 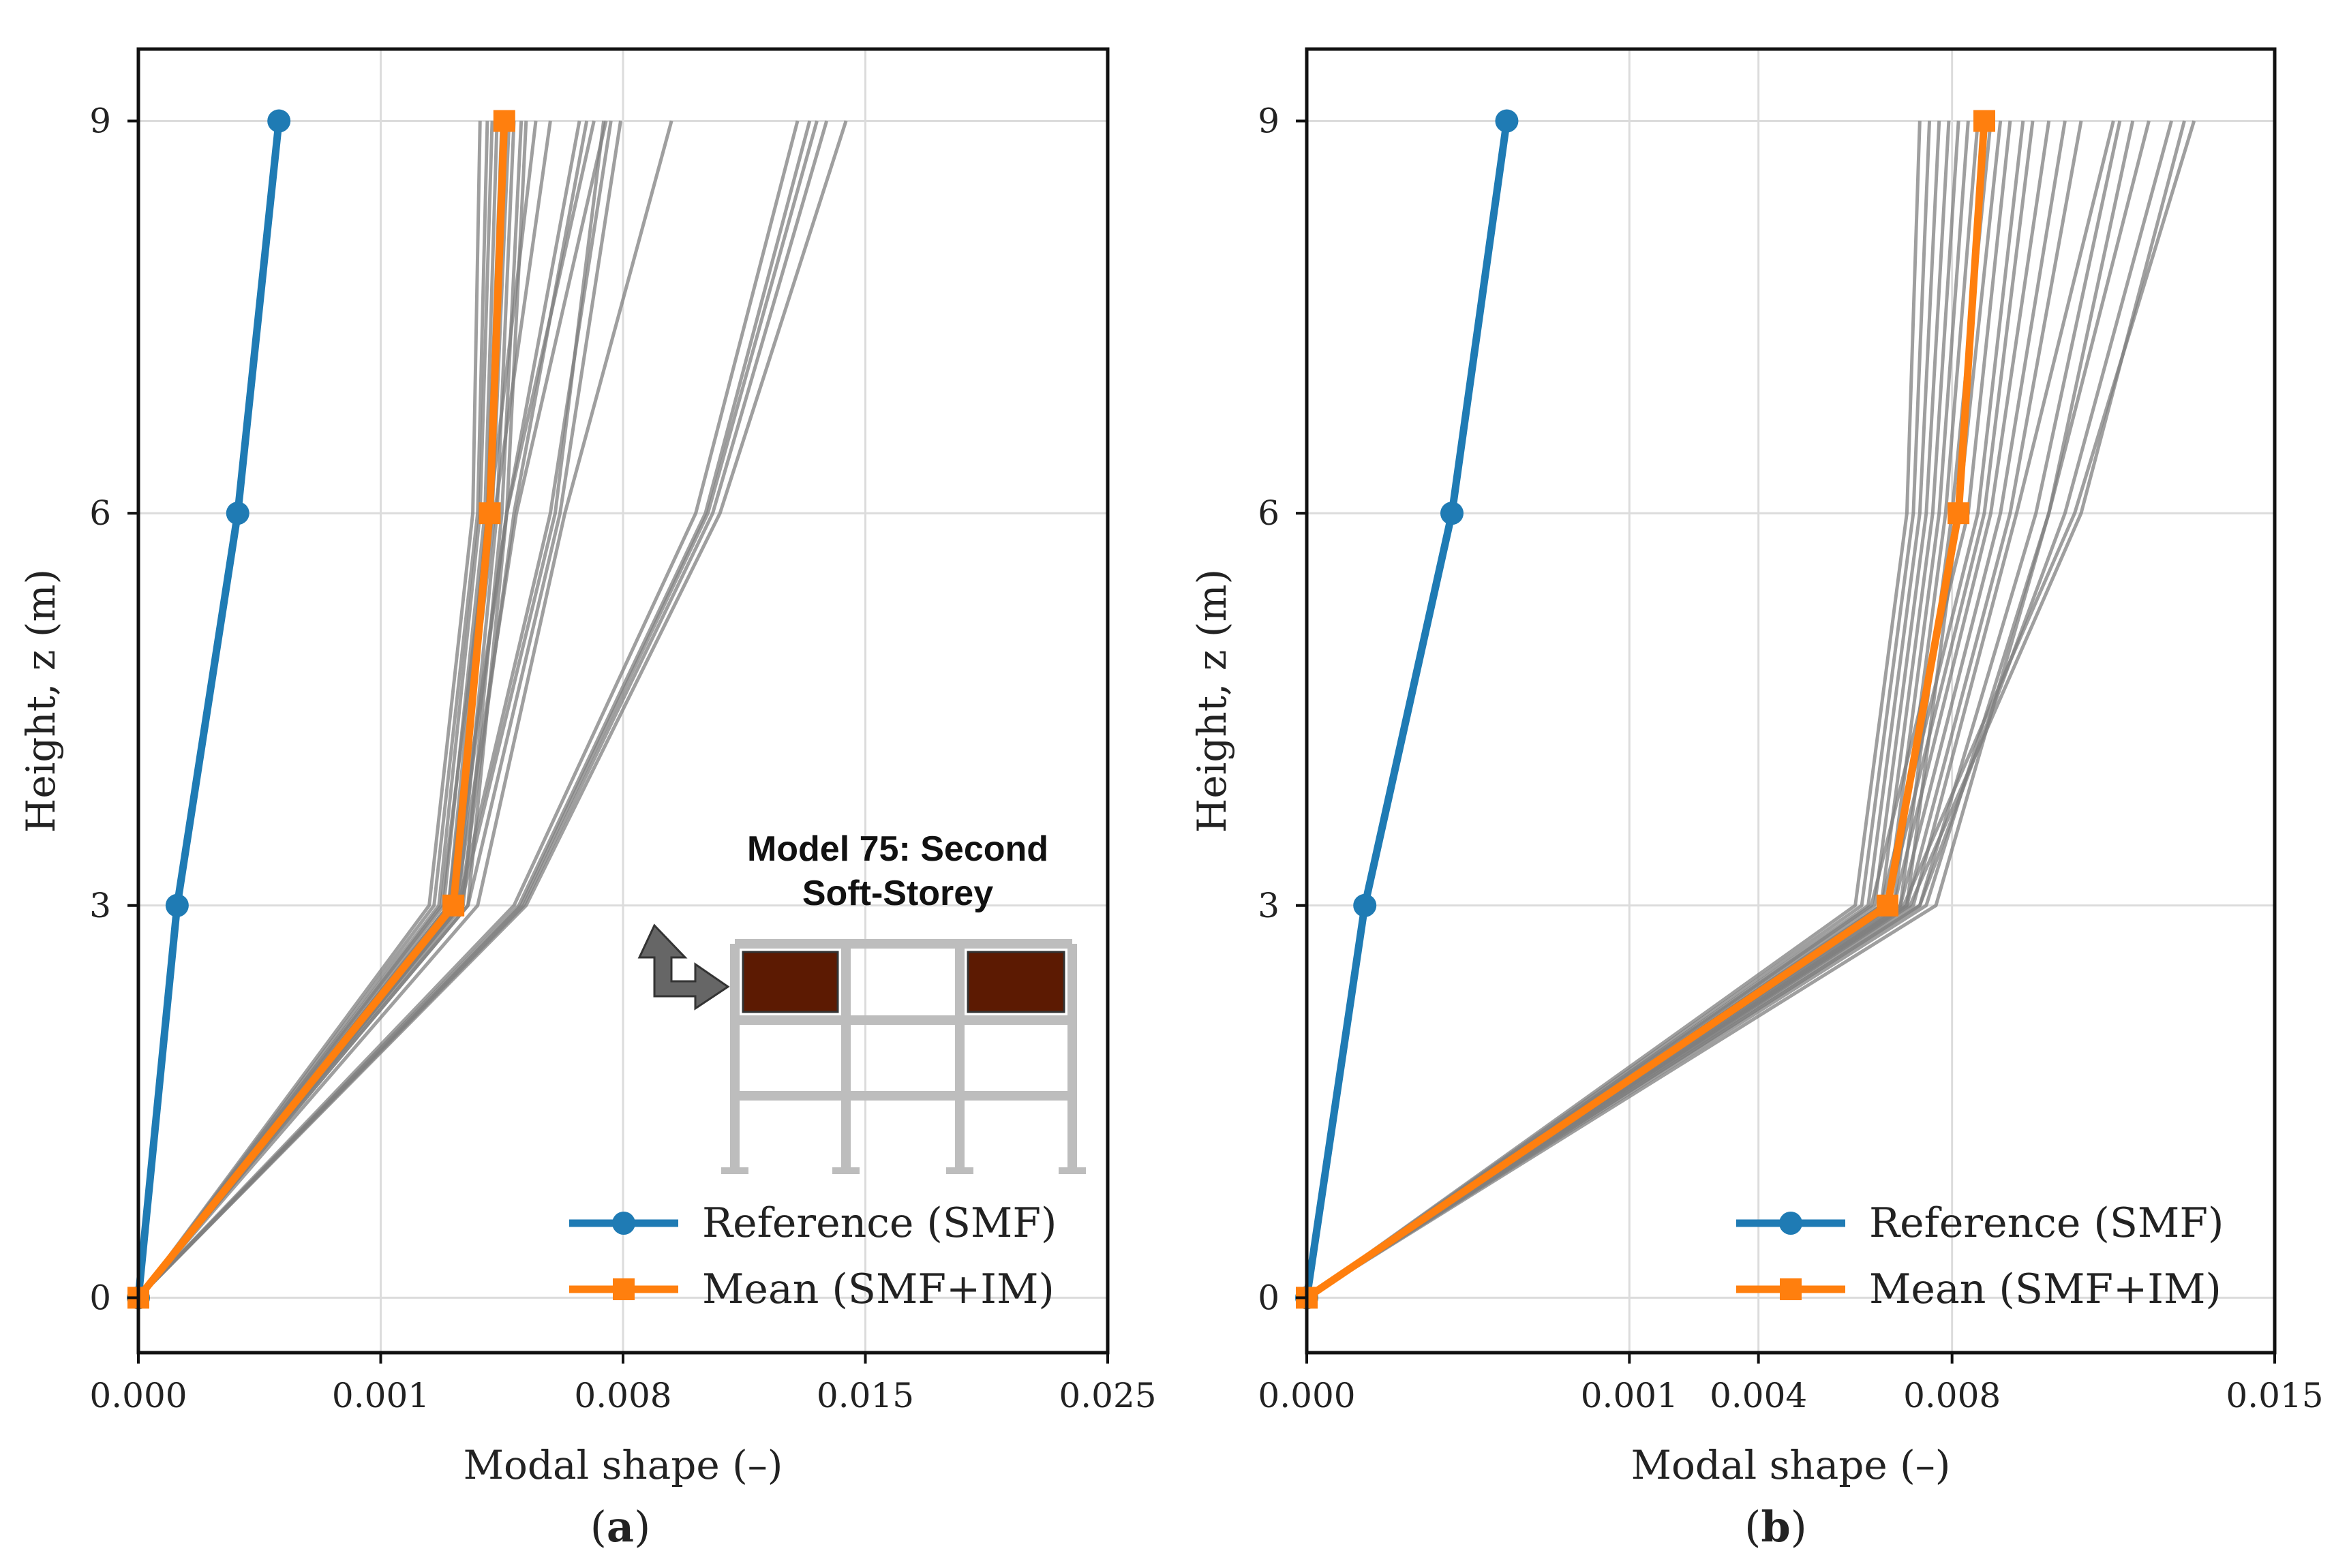 I want to click on x-tick-label: 0.025, so click(x=1107, y=1395).